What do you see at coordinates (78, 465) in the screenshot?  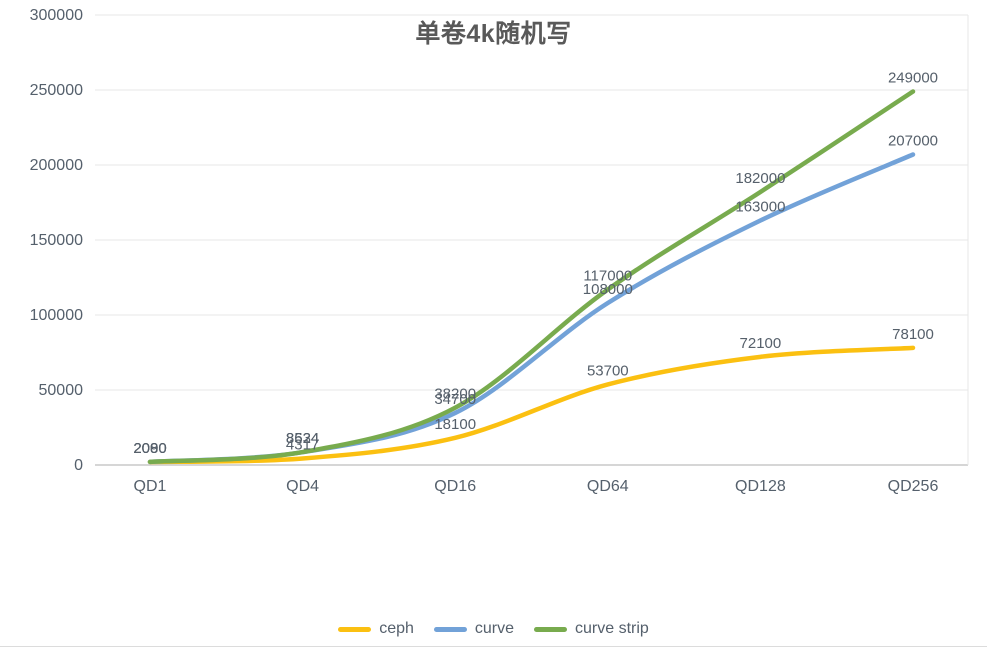 I see `y-tick-label: 0` at bounding box center [78, 465].